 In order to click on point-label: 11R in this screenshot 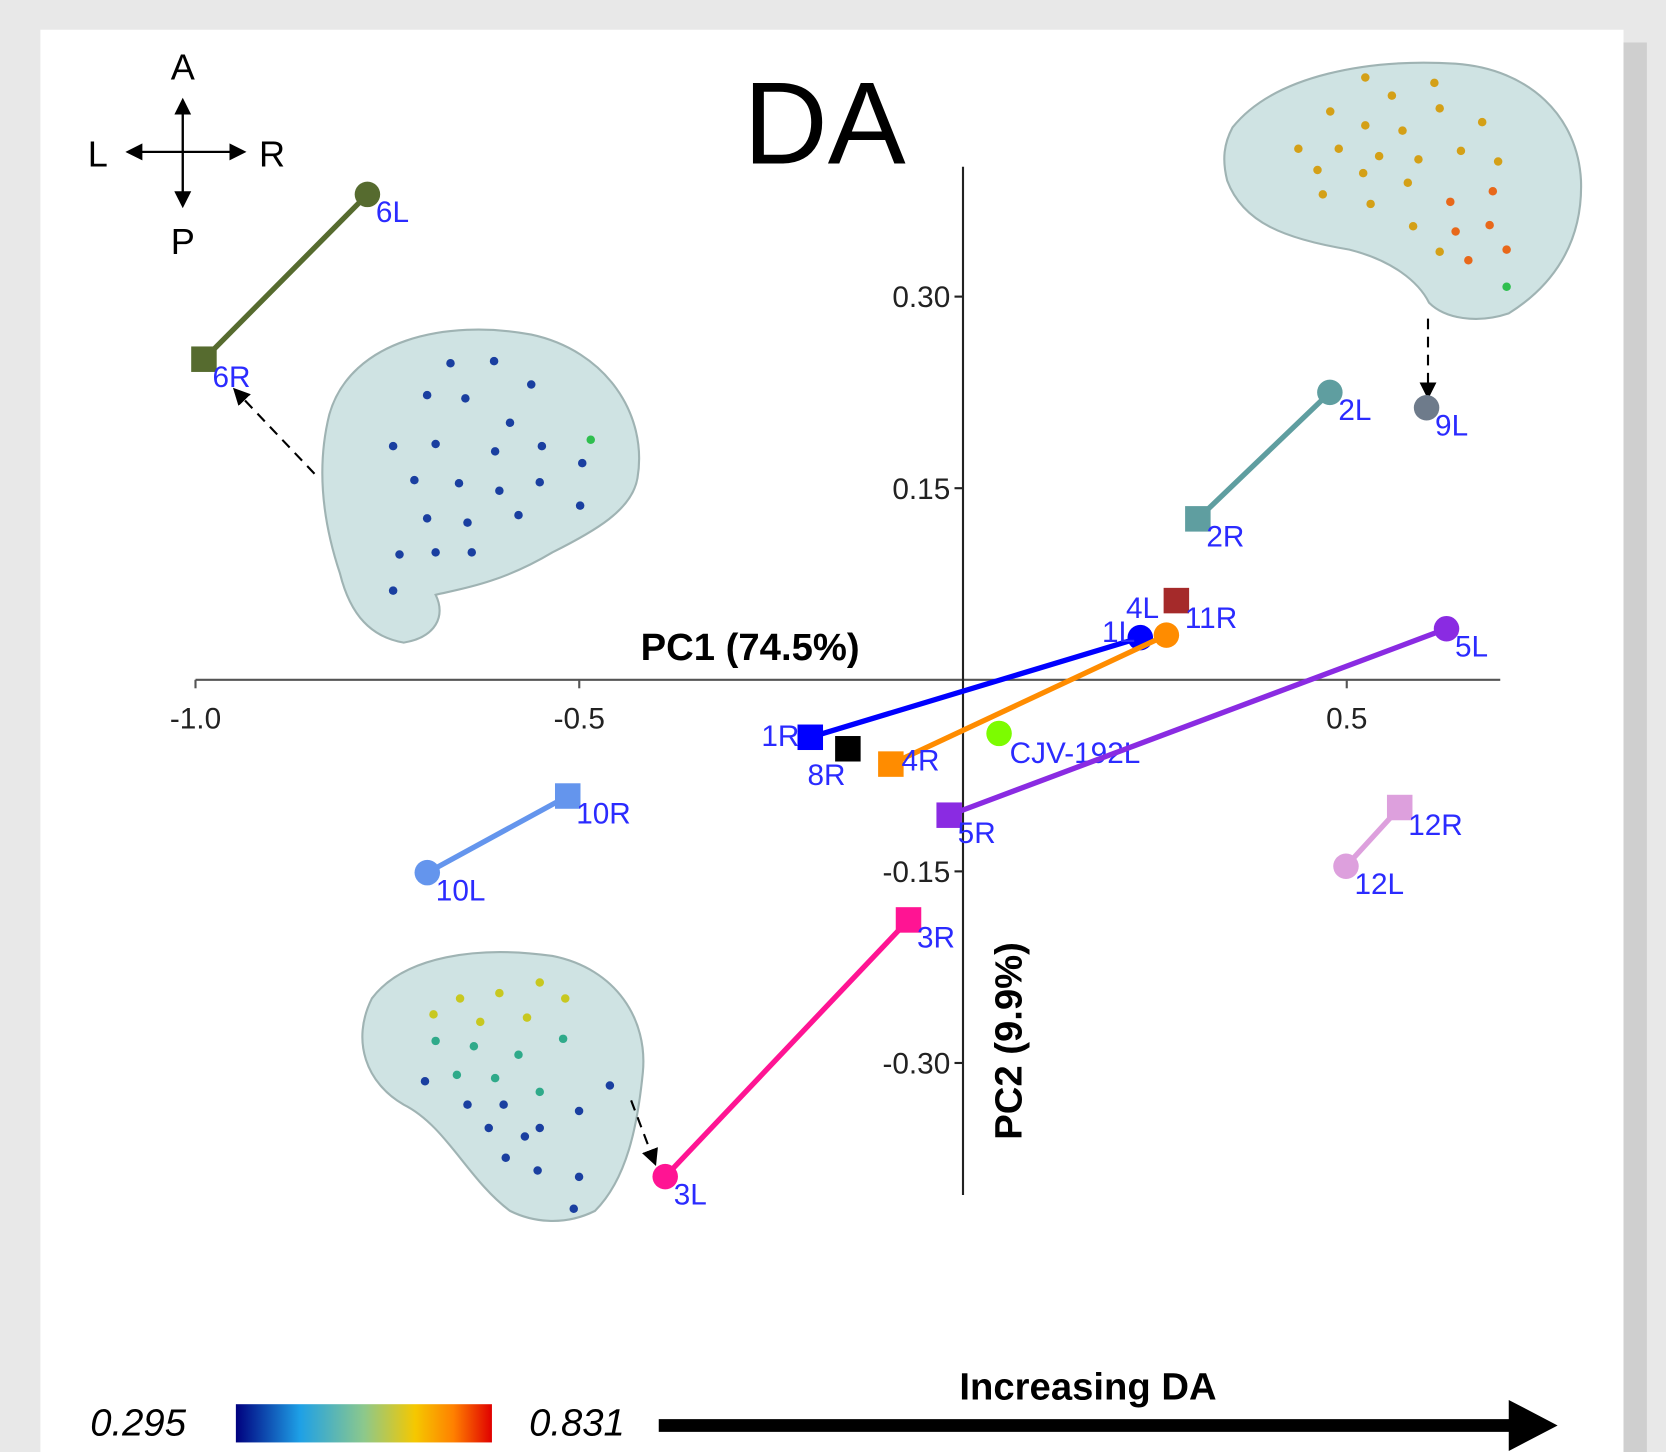, I will do `click(1211, 618)`.